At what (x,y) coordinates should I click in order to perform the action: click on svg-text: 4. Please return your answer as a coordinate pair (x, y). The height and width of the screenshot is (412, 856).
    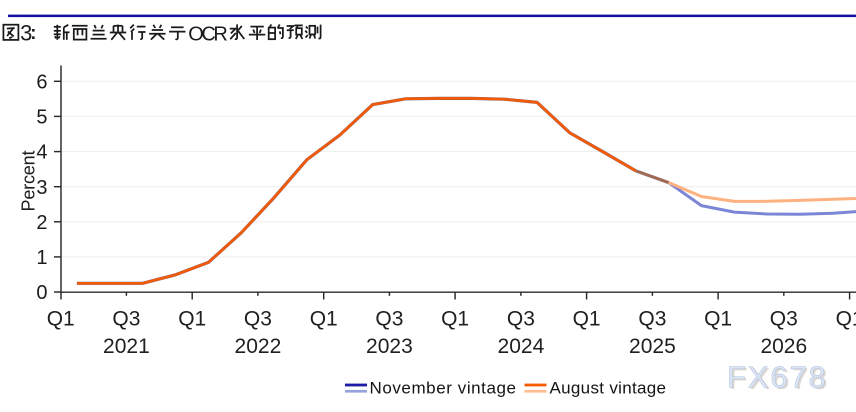
    Looking at the image, I should click on (41, 153).